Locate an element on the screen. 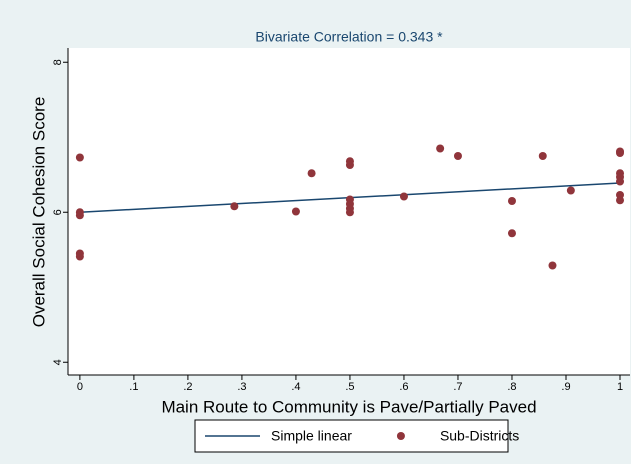 This screenshot has height=464, width=631. y-tick-label: 8 is located at coordinates (58, 62).